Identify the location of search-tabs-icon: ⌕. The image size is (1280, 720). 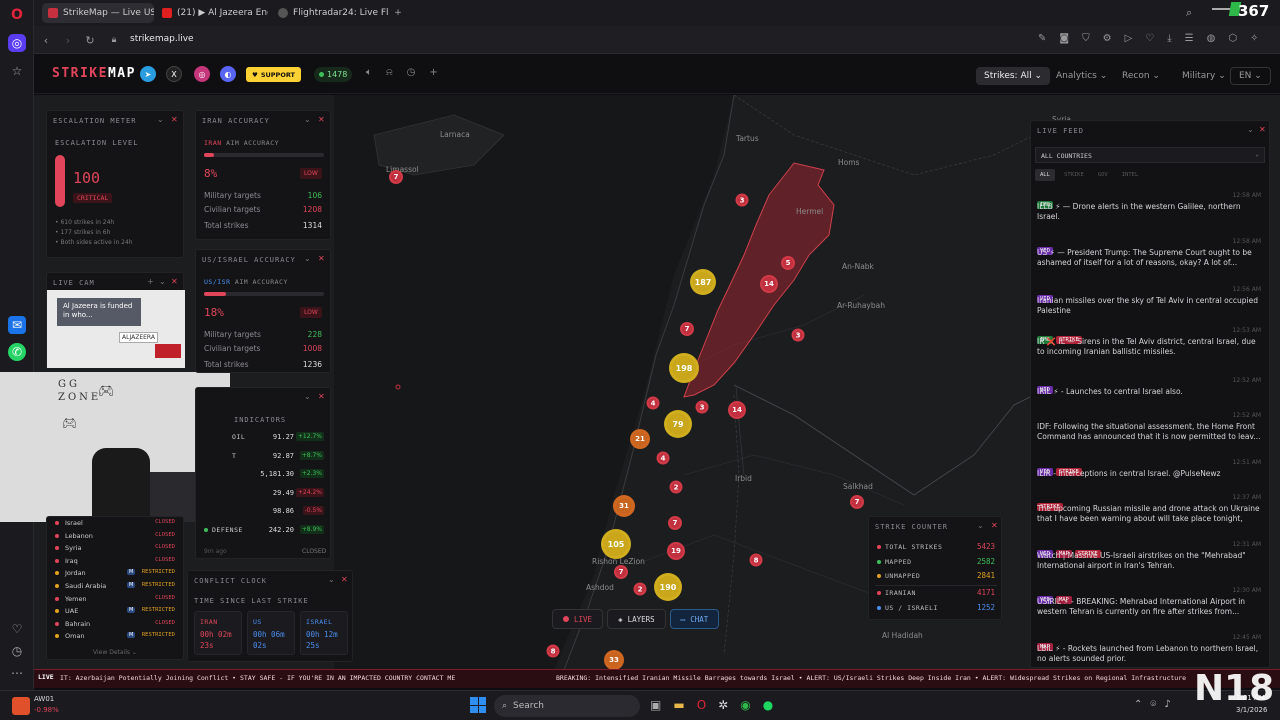
(1189, 12).